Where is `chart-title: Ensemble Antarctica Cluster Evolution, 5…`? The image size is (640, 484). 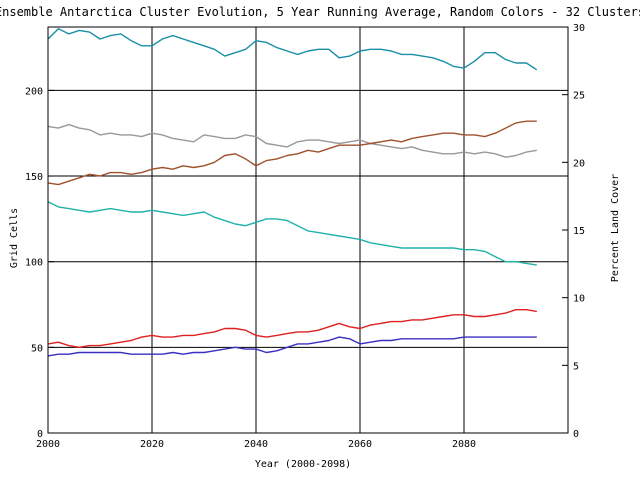
chart-title: Ensemble Antarctica Cluster Evolution, 5… is located at coordinates (320, 12).